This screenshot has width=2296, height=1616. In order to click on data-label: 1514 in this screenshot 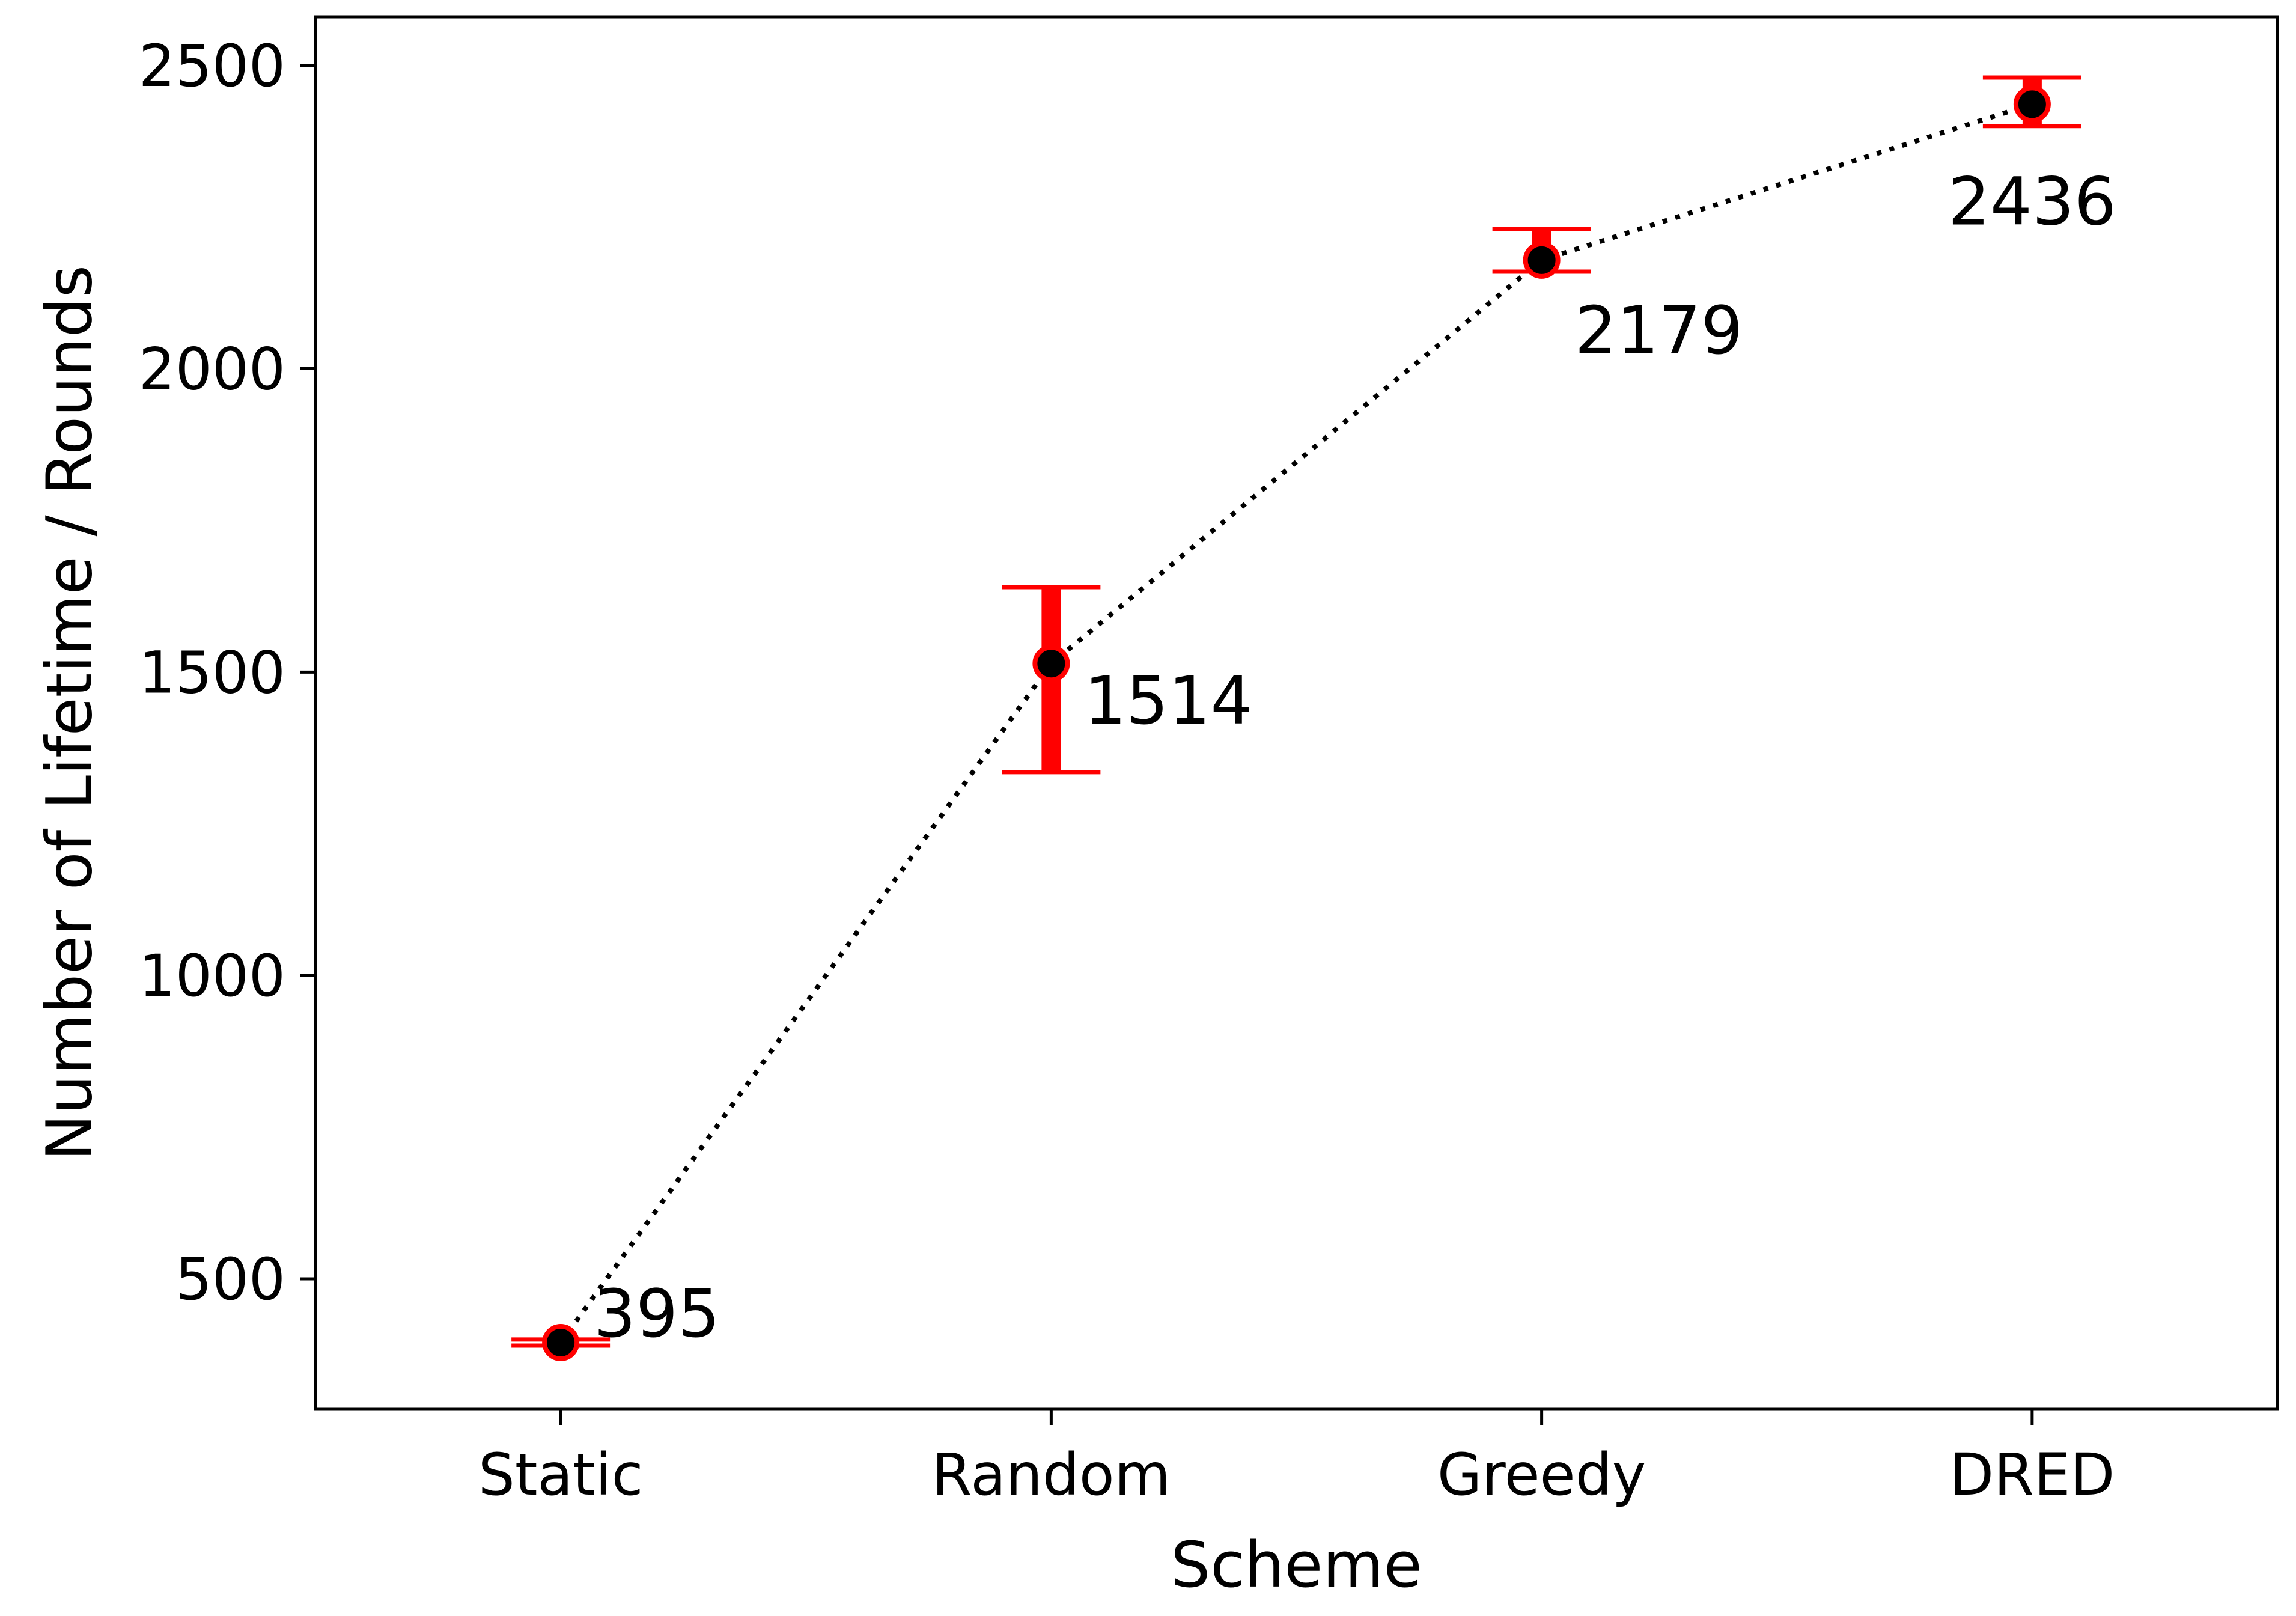, I will do `click(1168, 700)`.